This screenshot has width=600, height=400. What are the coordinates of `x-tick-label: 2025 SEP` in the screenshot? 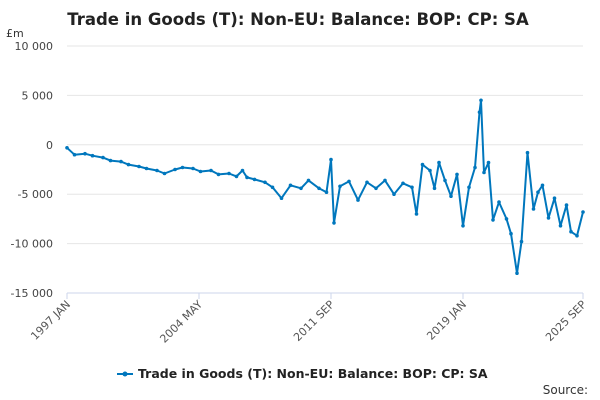 It's located at (566, 321).